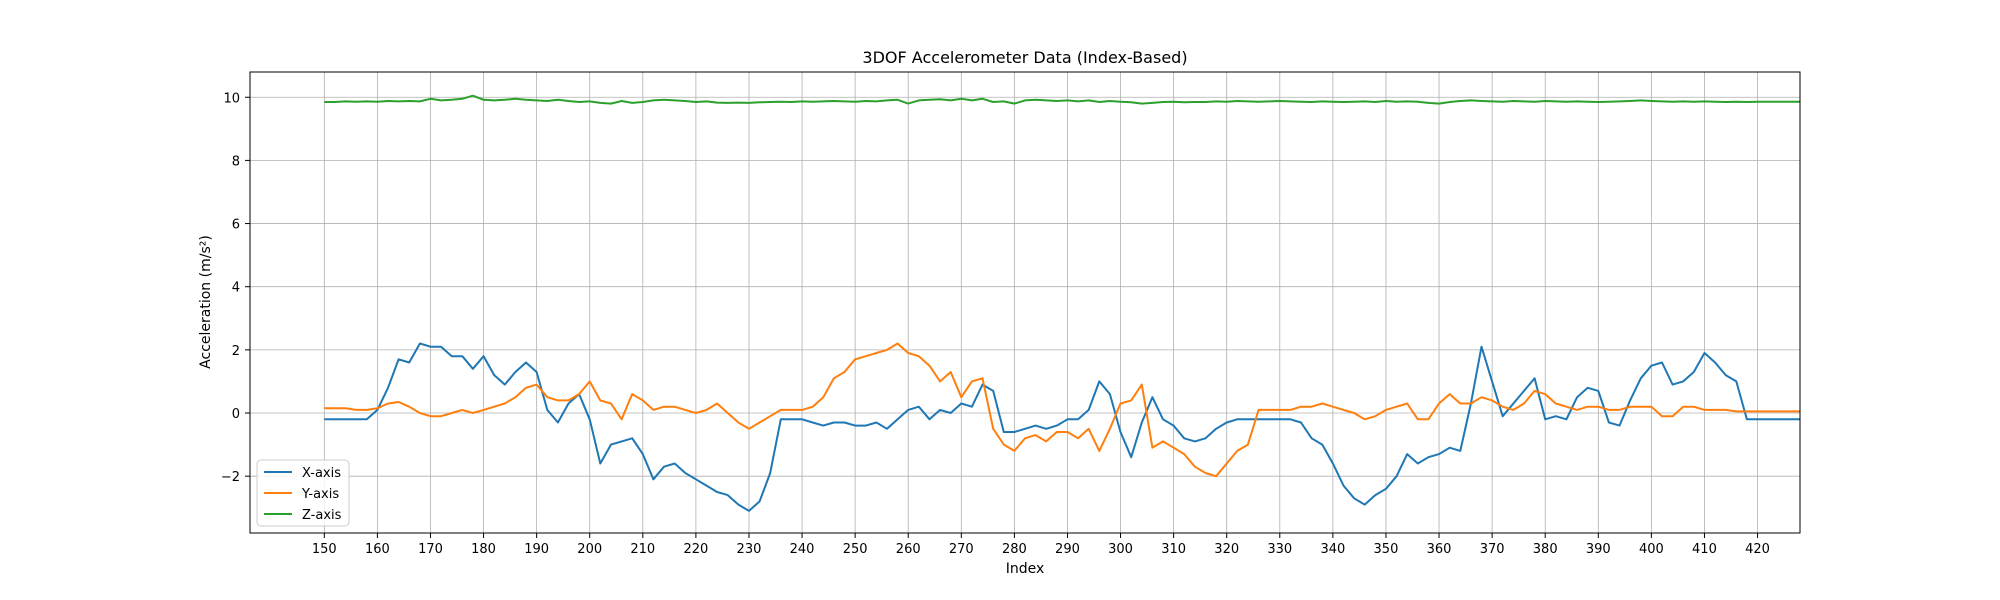  What do you see at coordinates (1014, 549) in the screenshot?
I see `x-tick-label: 280` at bounding box center [1014, 549].